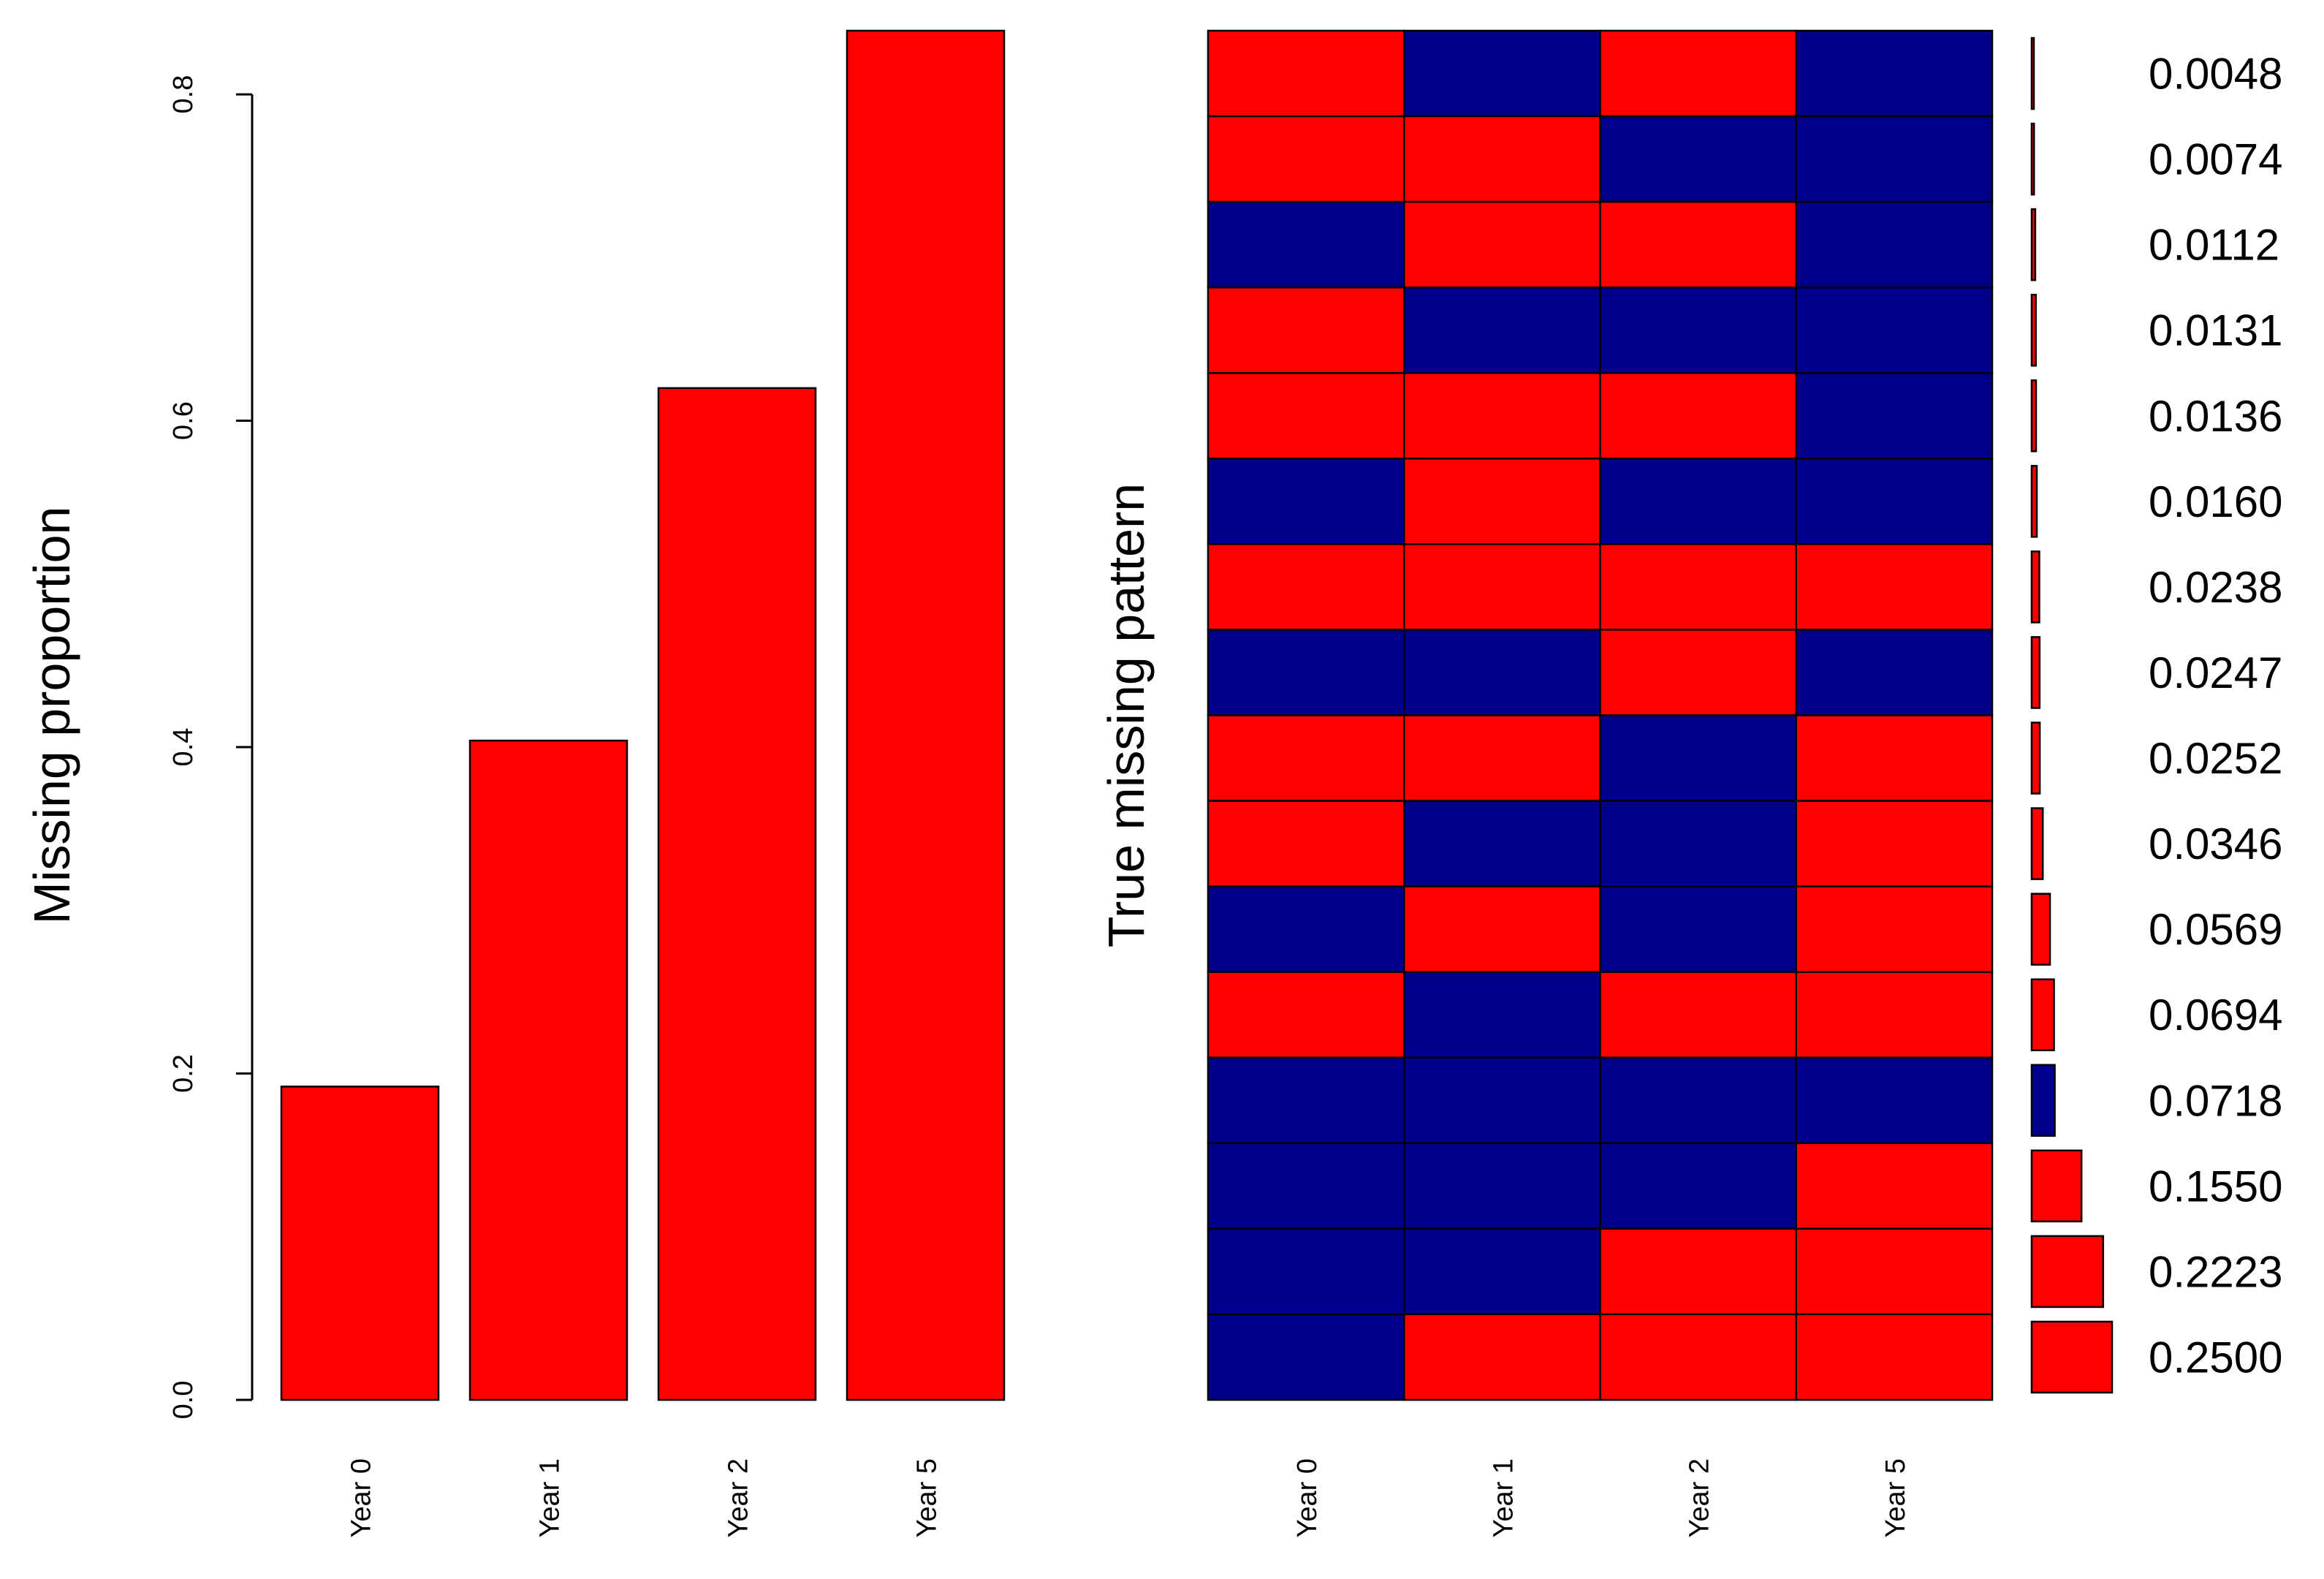 The width and height of the screenshot is (2324, 1579). Describe the element at coordinates (1307, 1498) in the screenshot. I see `column-label: Year 0` at that location.